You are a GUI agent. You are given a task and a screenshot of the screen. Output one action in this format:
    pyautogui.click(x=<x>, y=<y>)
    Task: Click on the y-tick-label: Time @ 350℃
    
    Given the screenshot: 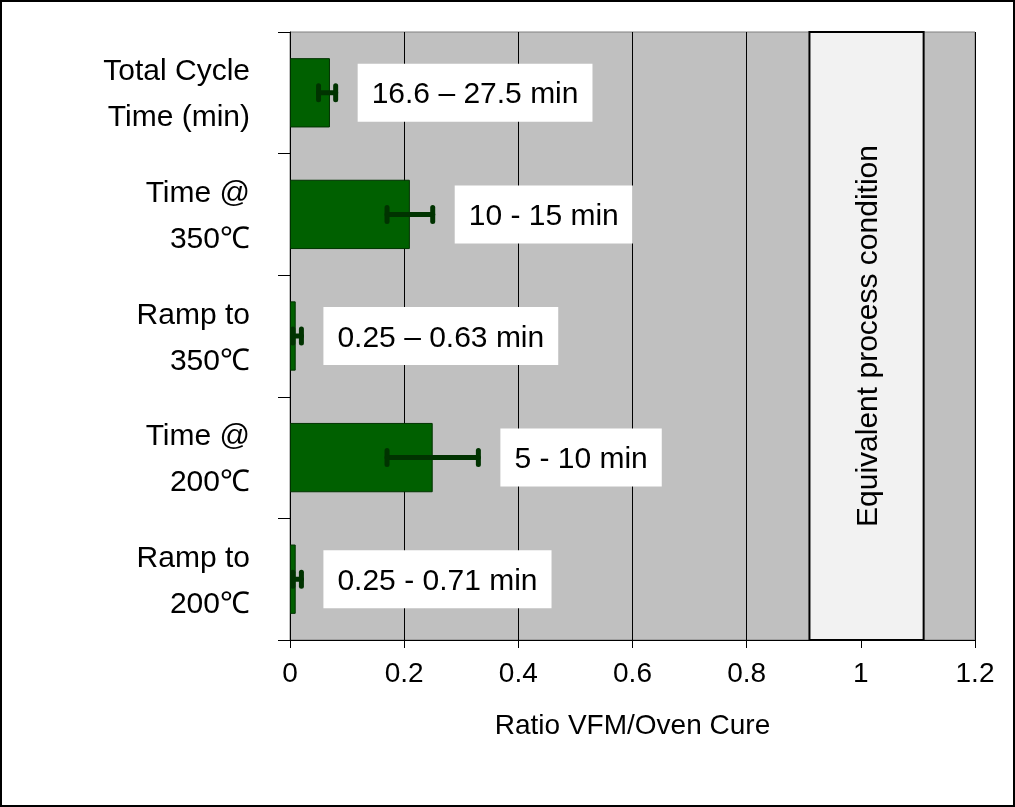 What is the action you would take?
    pyautogui.click(x=197, y=214)
    